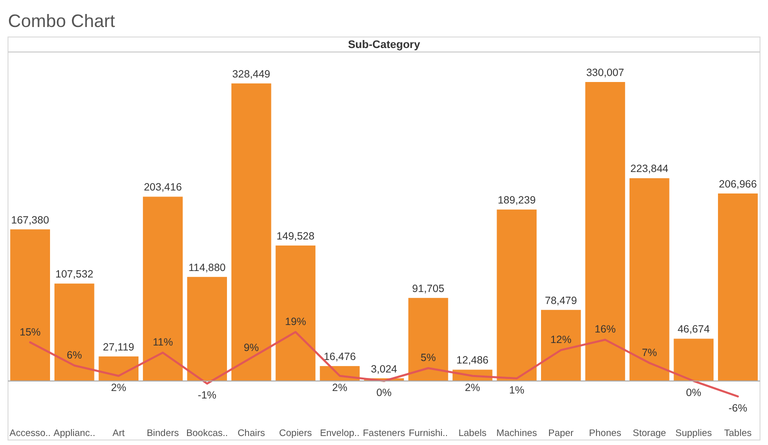 The image size is (768, 445). Describe the element at coordinates (738, 433) in the screenshot. I see `x-tick-label: Tables` at that location.